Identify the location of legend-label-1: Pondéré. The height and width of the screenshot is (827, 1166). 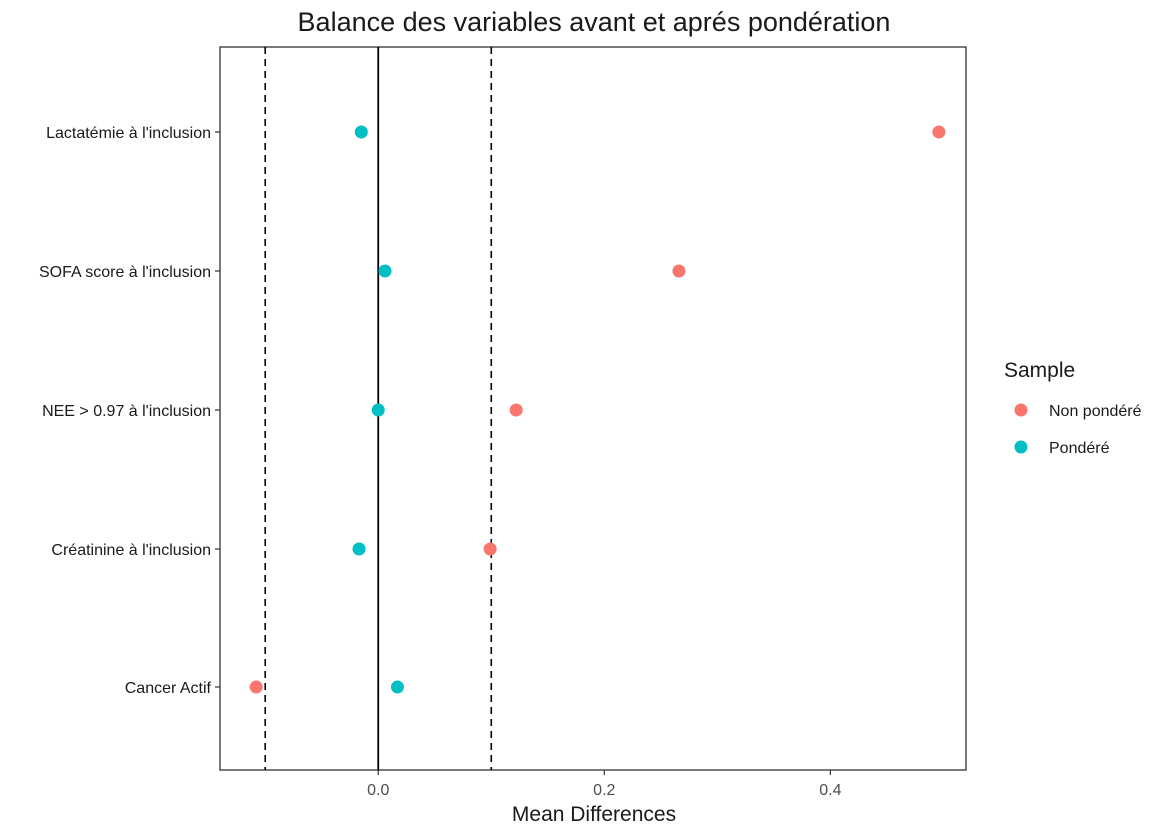
(1079, 448).